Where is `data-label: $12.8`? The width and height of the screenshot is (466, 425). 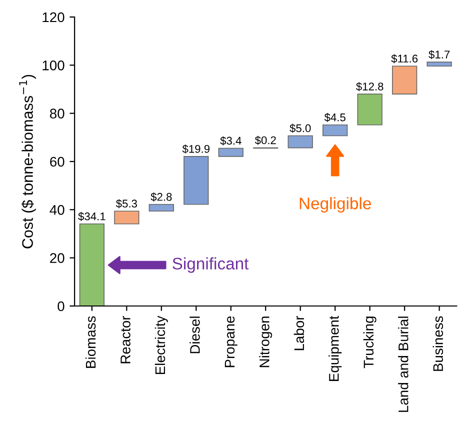 data-label: $12.8 is located at coordinates (370, 87).